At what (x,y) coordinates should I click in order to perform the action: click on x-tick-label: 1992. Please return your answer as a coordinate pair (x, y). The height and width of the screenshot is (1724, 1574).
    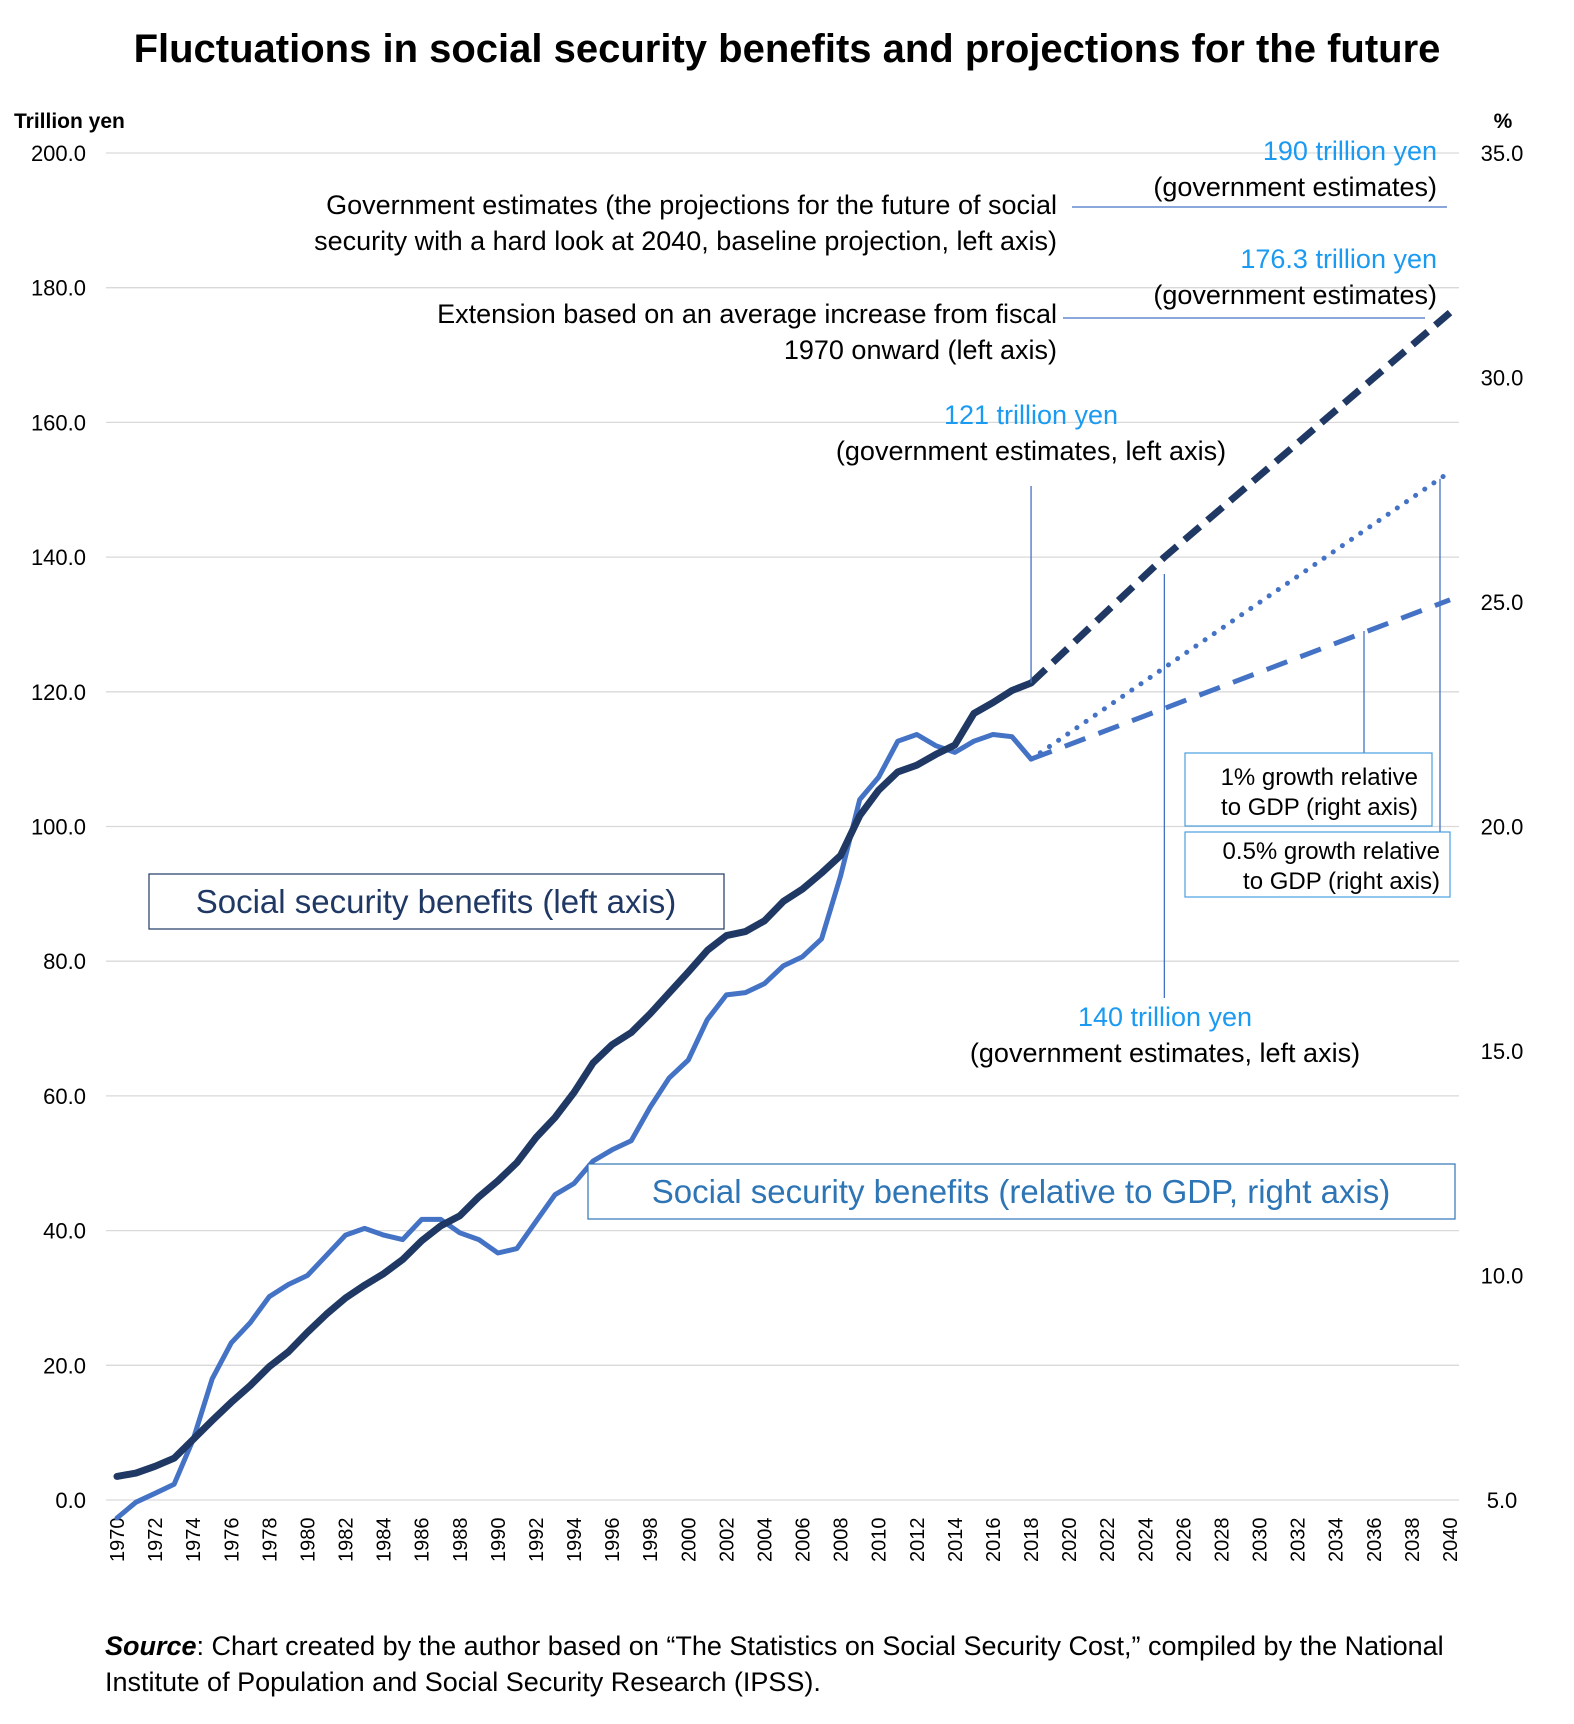
    Looking at the image, I should click on (537, 1540).